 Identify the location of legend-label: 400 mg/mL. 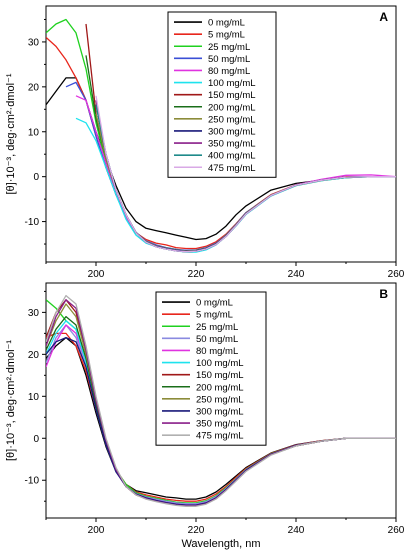
(232, 156).